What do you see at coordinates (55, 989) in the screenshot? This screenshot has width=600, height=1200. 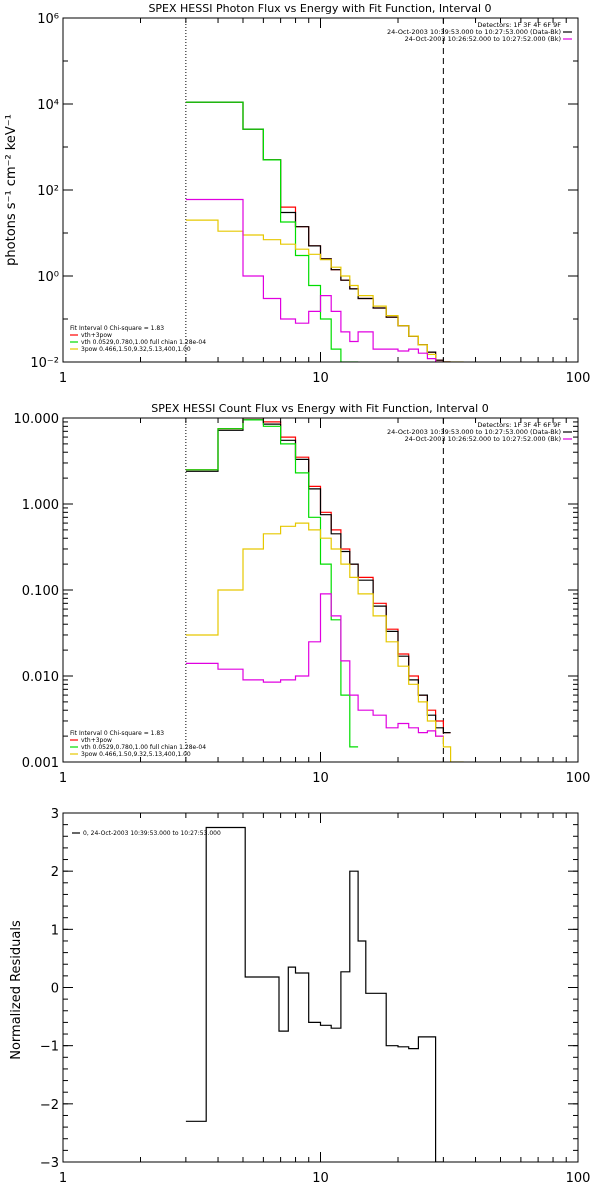 I see `y-tick-label: 0` at bounding box center [55, 989].